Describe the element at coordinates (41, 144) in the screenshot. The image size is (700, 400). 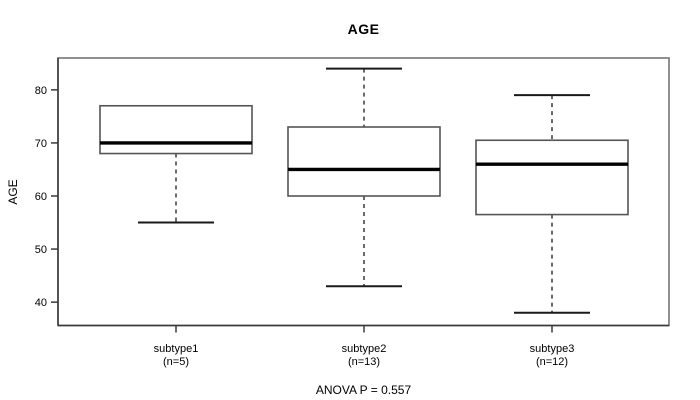
I see `y-tick-label: 70` at that location.